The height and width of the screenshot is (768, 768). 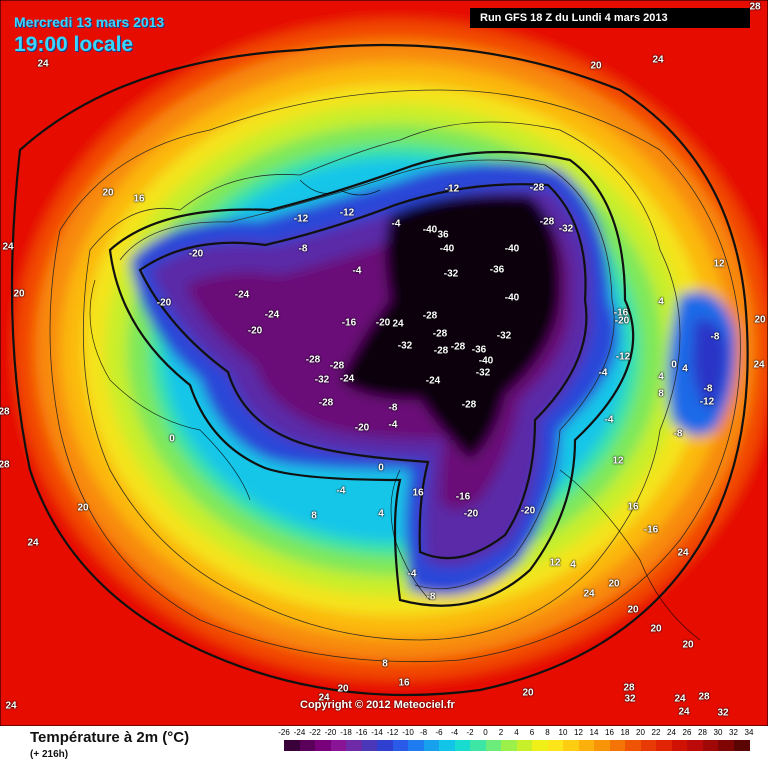 What do you see at coordinates (532, 732) in the screenshot?
I see `legend-tick-label: 6` at bounding box center [532, 732].